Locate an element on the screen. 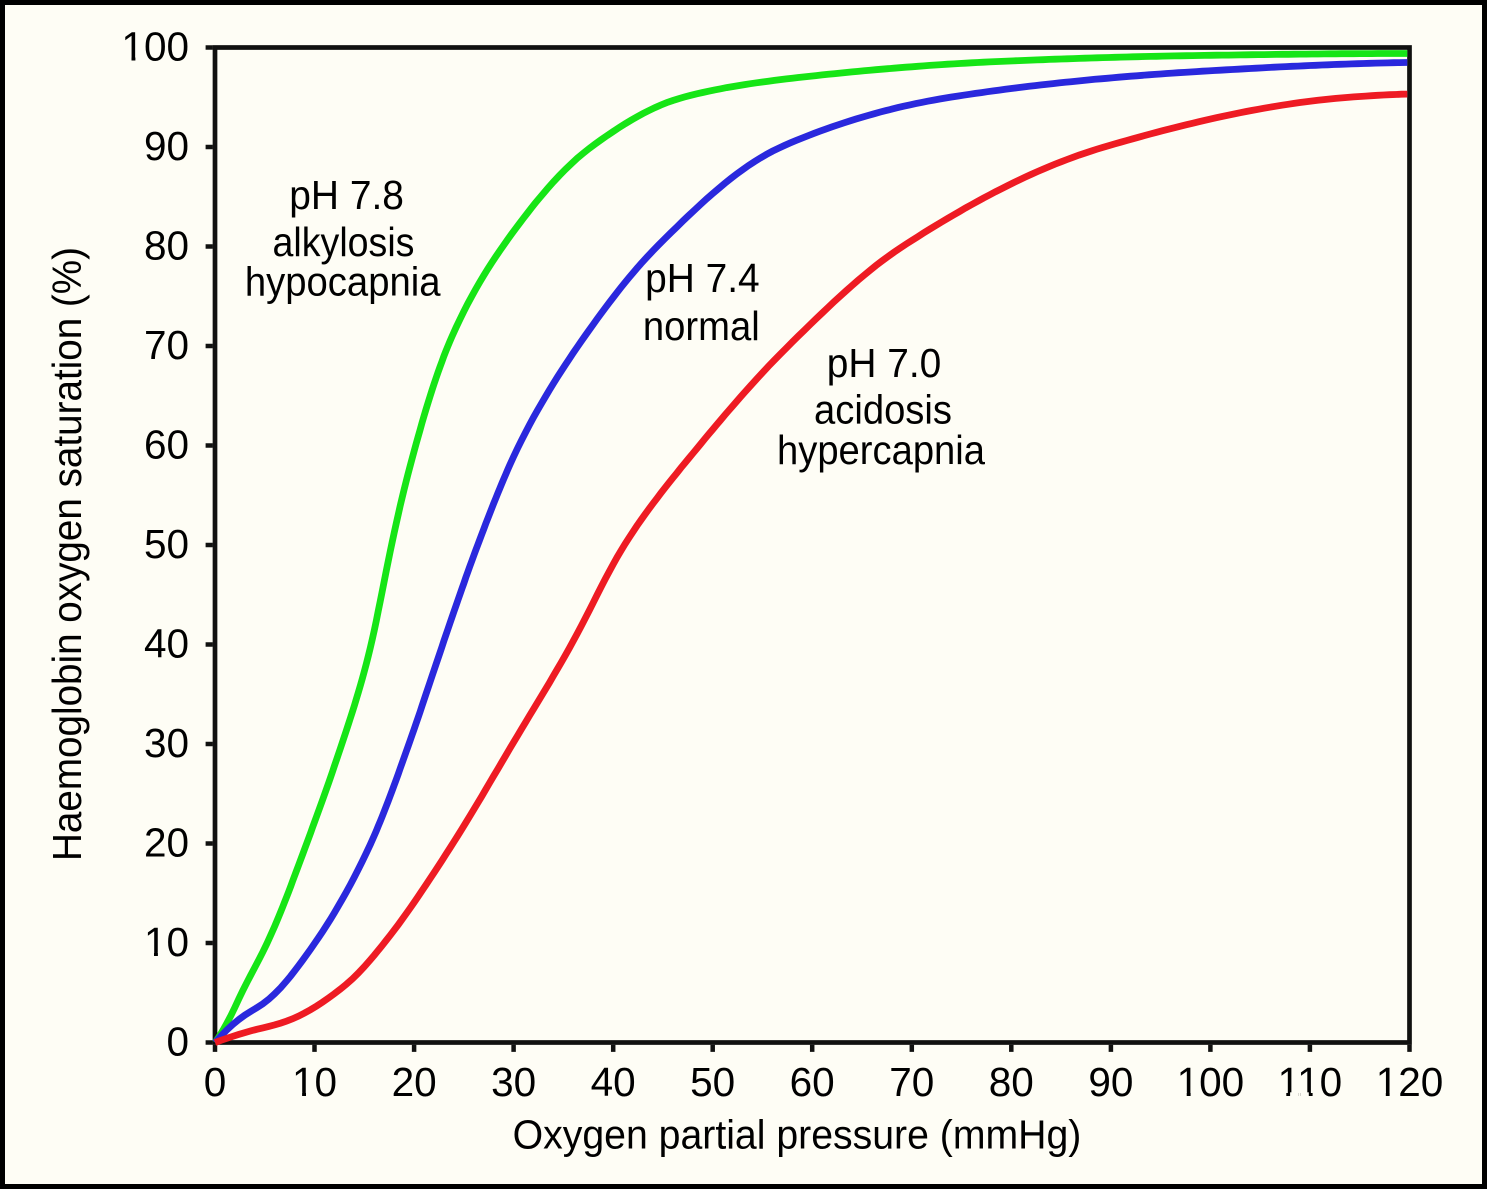 This screenshot has height=1189, width=1487. svg-text: hypercapnia is located at coordinates (881, 450).